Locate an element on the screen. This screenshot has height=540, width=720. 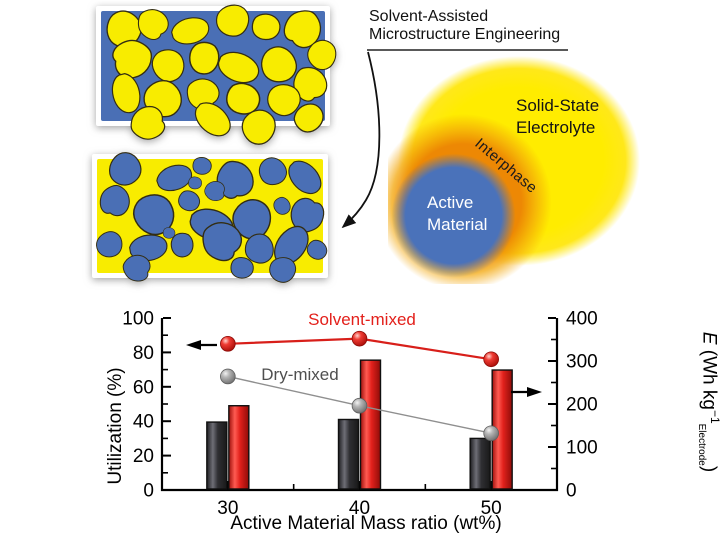
right-axis-title: E (Wh kg−1Electrode) is located at coordinates (708, 402).